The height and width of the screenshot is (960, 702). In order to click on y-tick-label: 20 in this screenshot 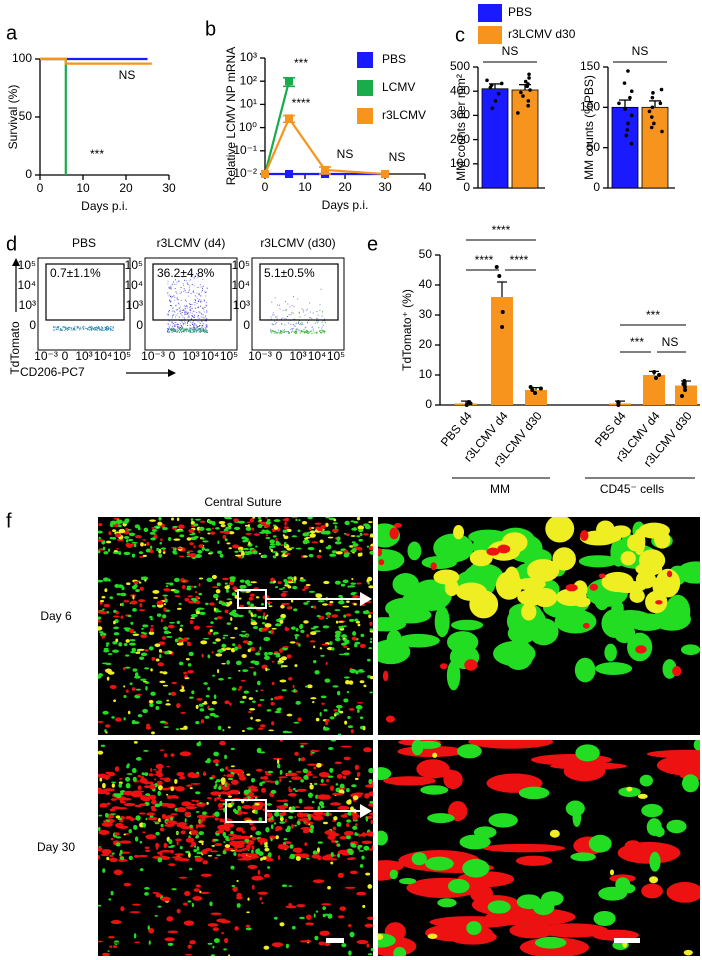, I will do `click(426, 344)`.